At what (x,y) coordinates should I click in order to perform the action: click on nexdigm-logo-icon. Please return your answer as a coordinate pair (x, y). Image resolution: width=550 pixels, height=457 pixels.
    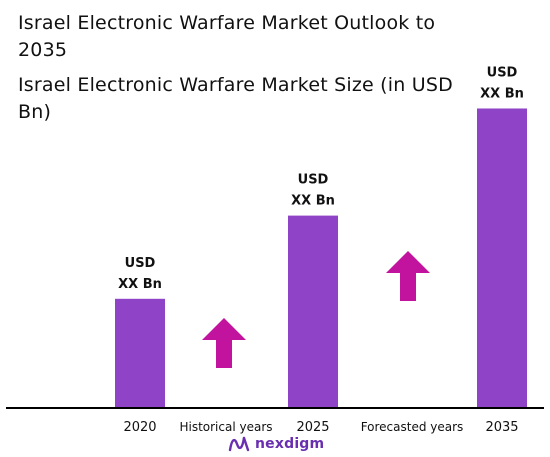
    Looking at the image, I should click on (239, 444).